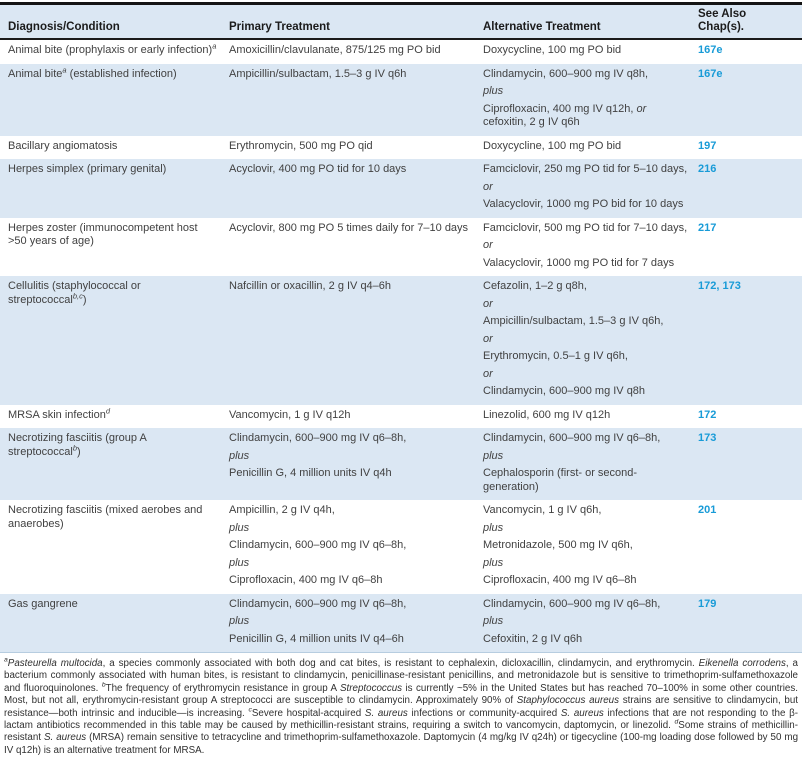 The image size is (802, 757). What do you see at coordinates (316, 638) in the screenshot?
I see `treatment-line: Penicillin G, 4 million units IV q4–6h` at bounding box center [316, 638].